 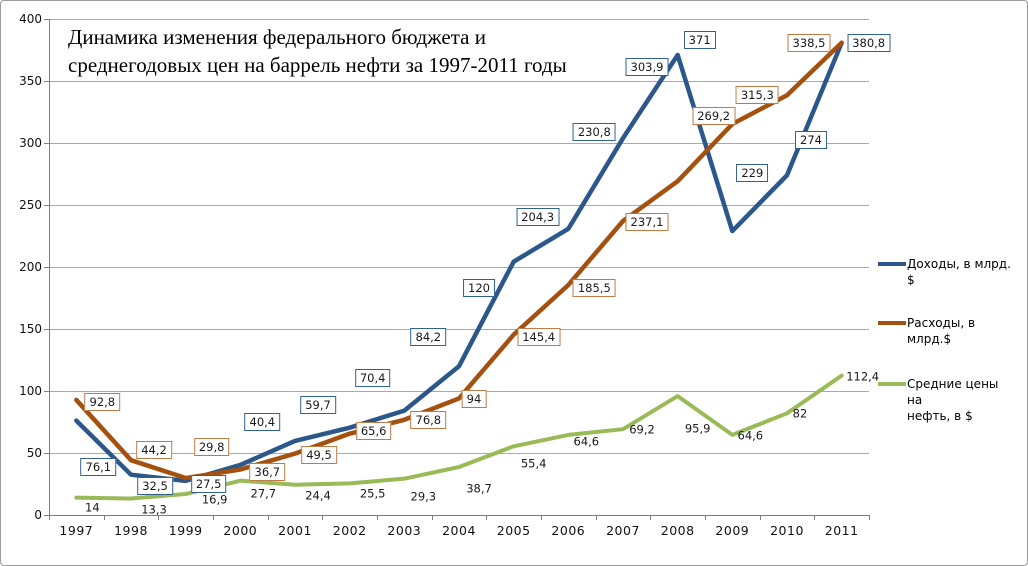 I want to click on data-label-income-1997: 76,1, so click(x=98, y=466).